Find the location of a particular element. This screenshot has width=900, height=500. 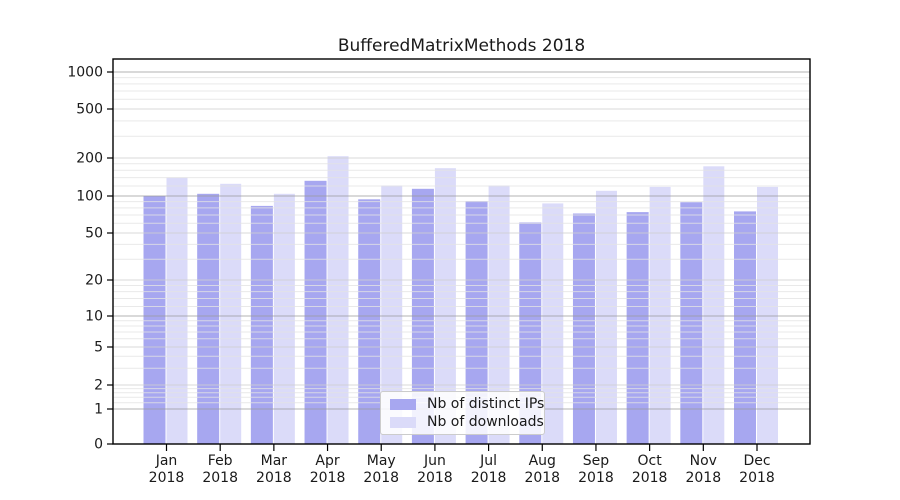

y-tick-label: 2 is located at coordinates (98, 386).